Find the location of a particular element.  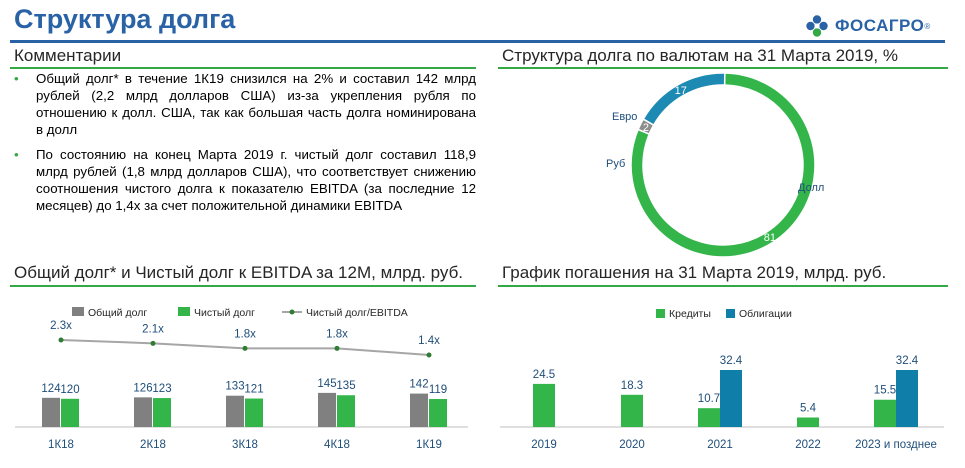

bar-value-label: 133 is located at coordinates (234, 387).